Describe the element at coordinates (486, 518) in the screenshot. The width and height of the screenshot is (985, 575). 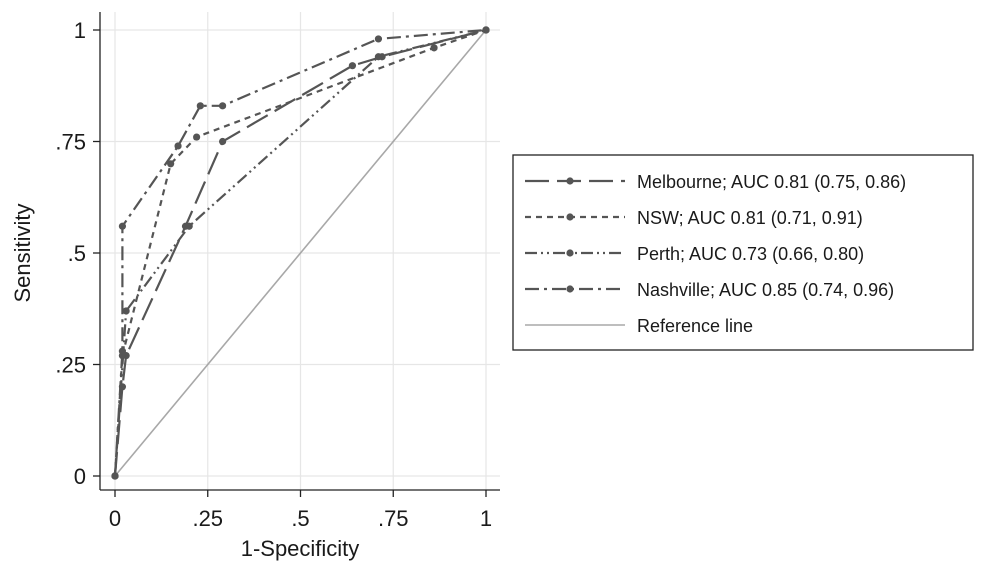
I see `x-tick-label: 1` at that location.